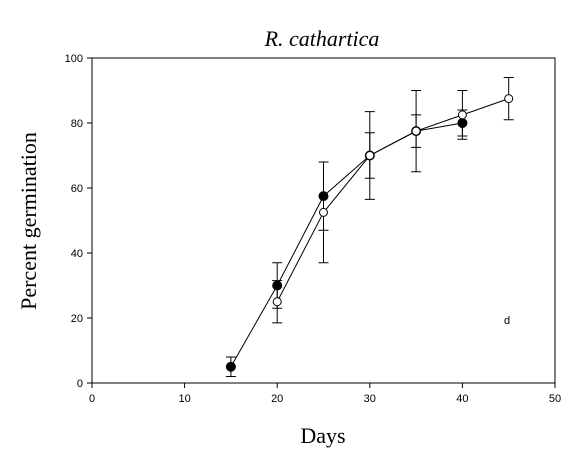 Image resolution: width=576 pixels, height=453 pixels. I want to click on x-tick-label: 30, so click(370, 399).